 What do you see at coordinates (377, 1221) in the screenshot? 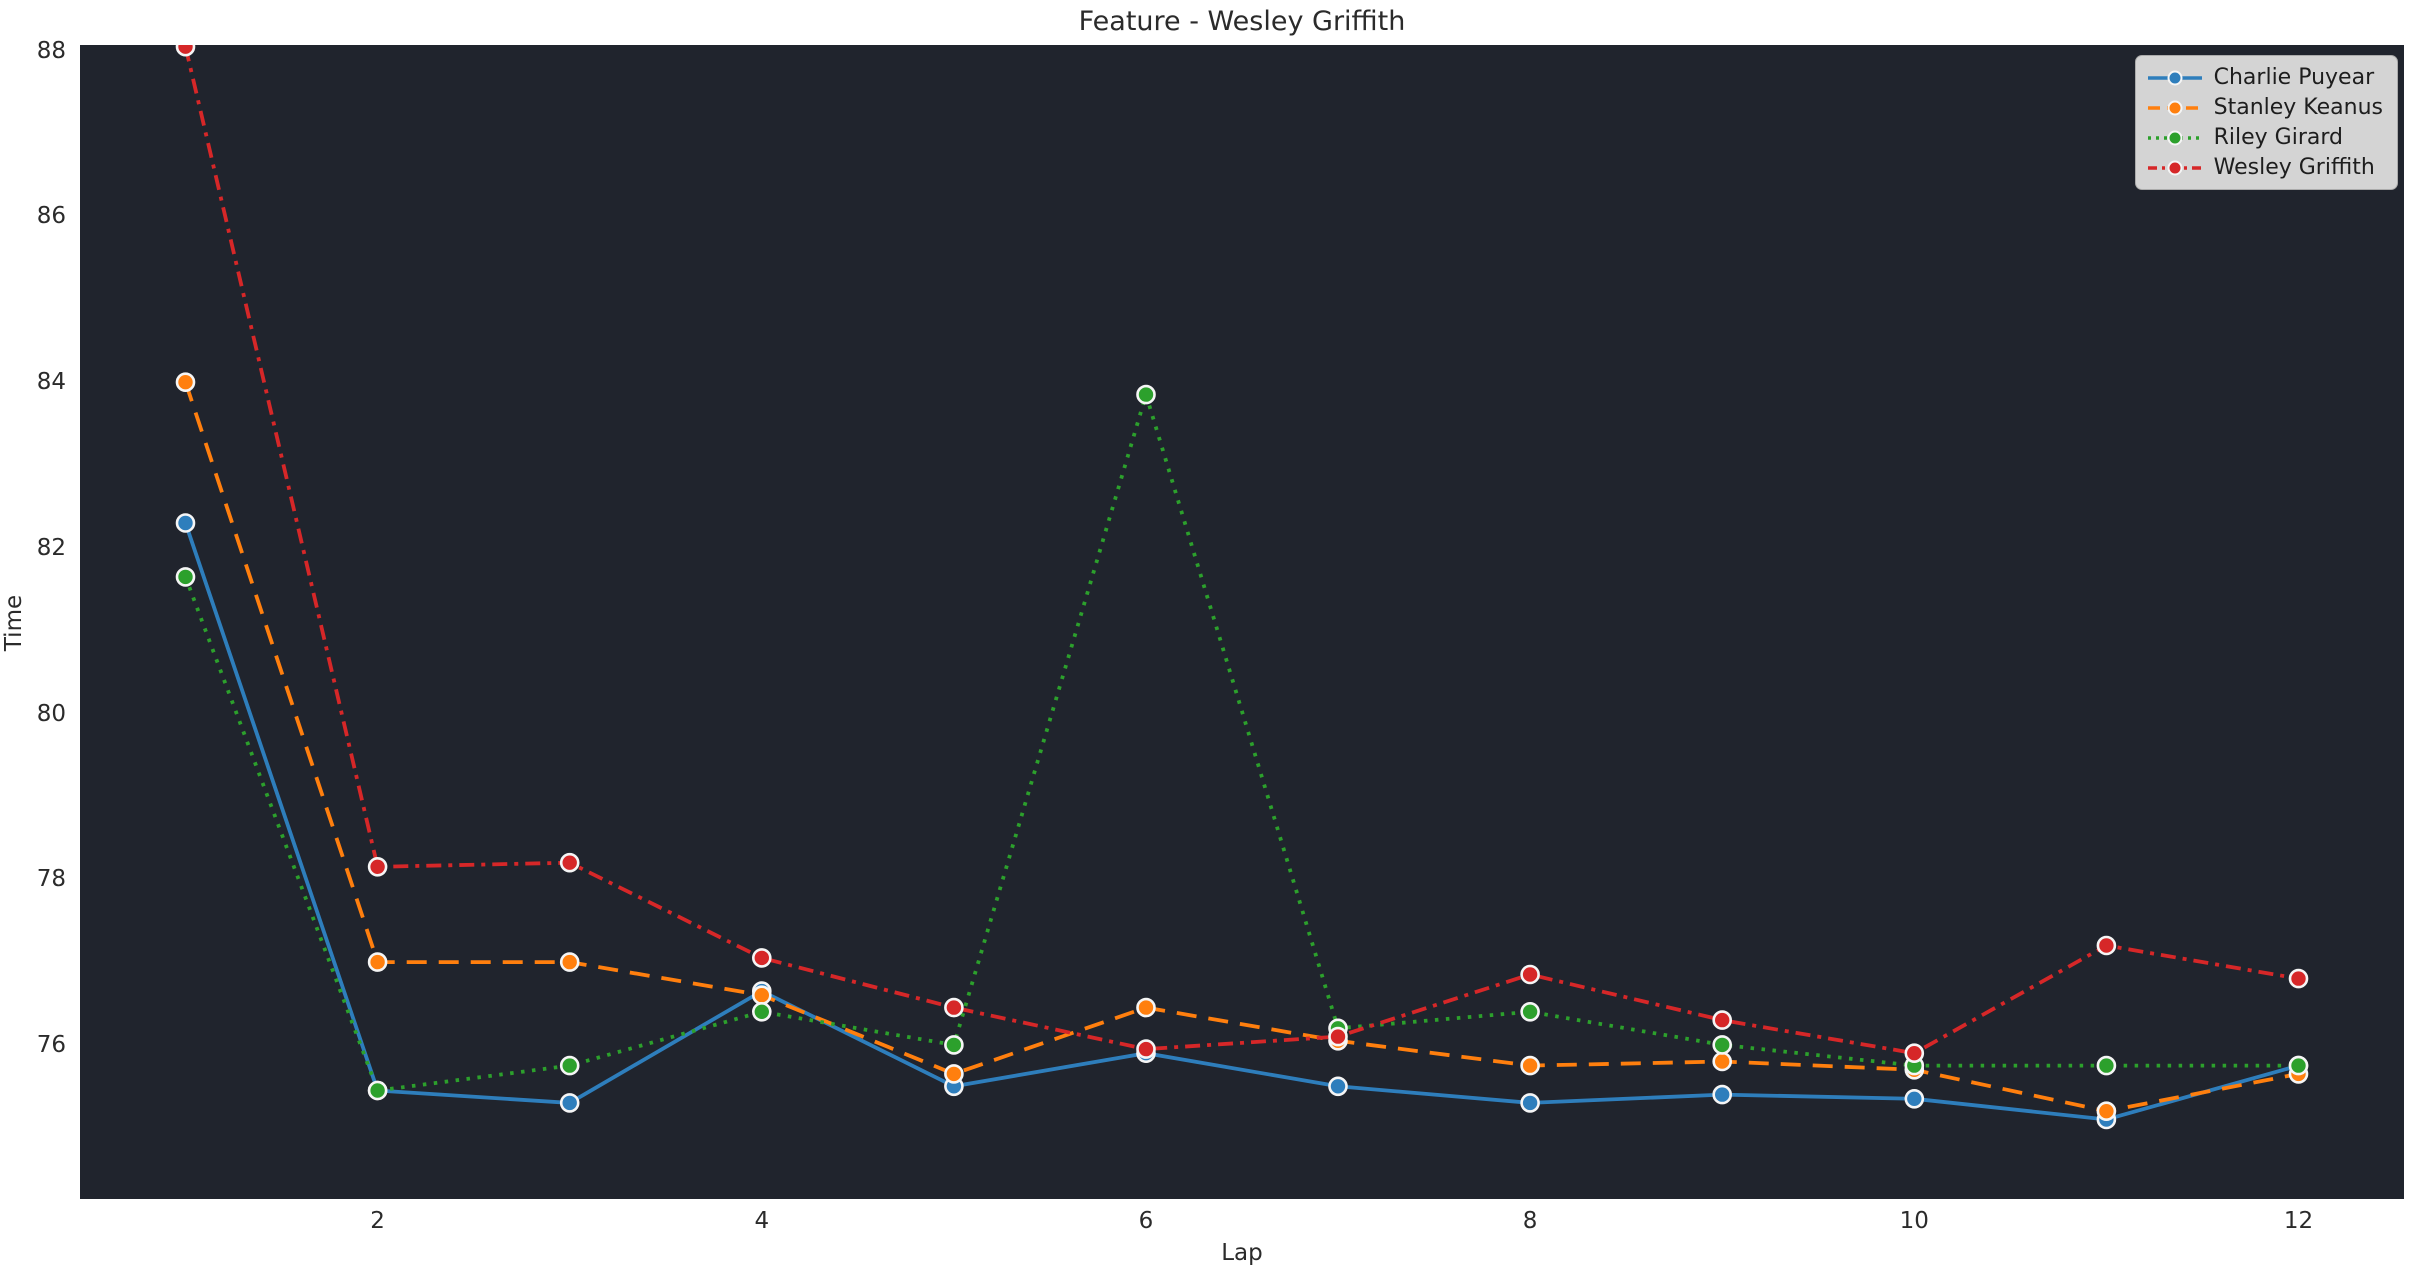
I see `x-tick-label: 2` at bounding box center [377, 1221].